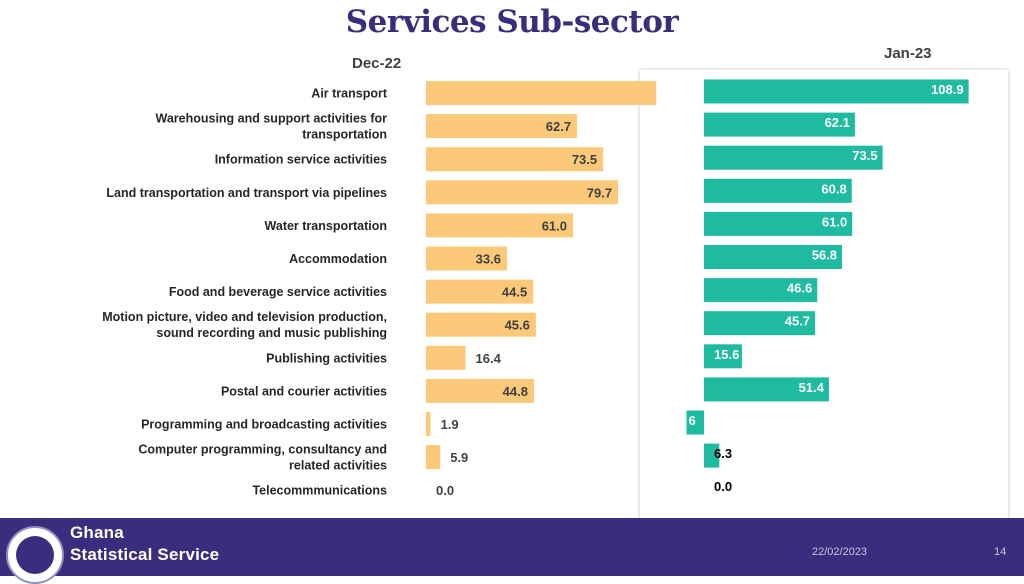 The width and height of the screenshot is (1024, 584). What do you see at coordinates (947, 89) in the screenshot?
I see `jan-23-value-label: 108.9` at bounding box center [947, 89].